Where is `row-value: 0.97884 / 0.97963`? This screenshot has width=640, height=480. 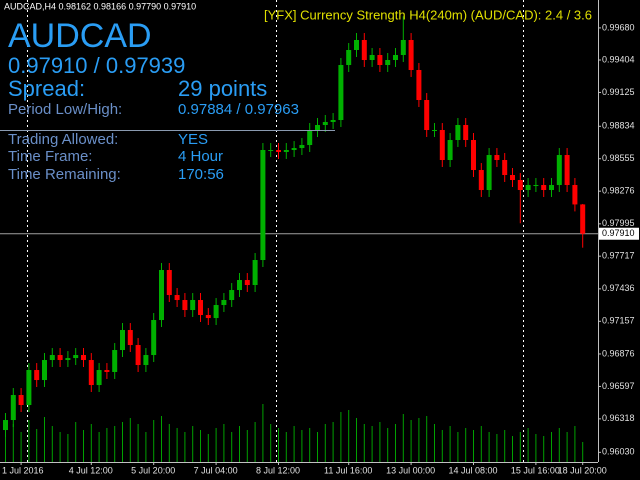
row-value: 0.97884 / 0.97963 is located at coordinates (238, 109).